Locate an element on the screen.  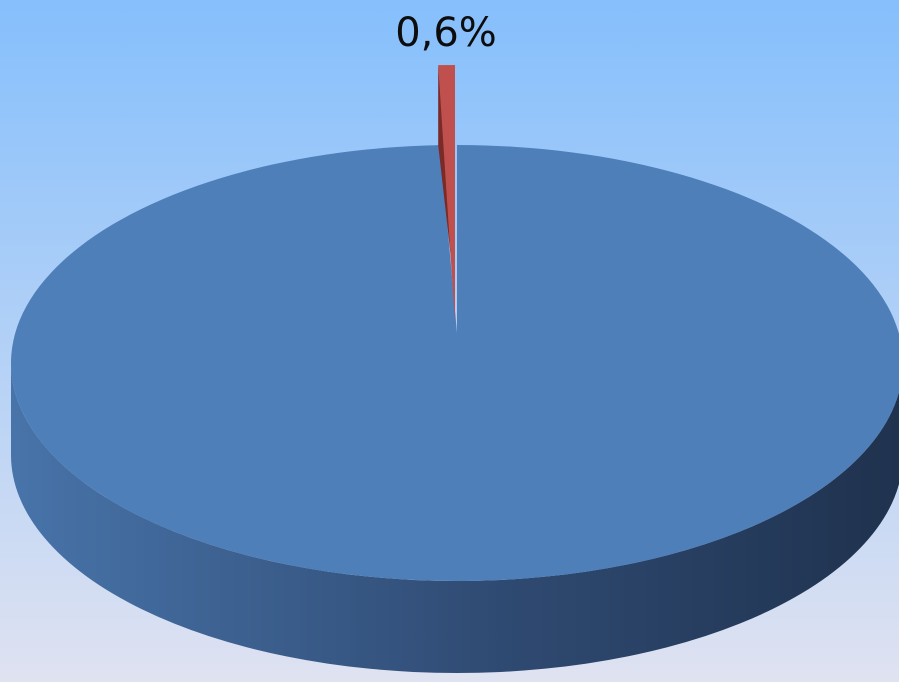
pie-slice-small is located at coordinates (446, 194).